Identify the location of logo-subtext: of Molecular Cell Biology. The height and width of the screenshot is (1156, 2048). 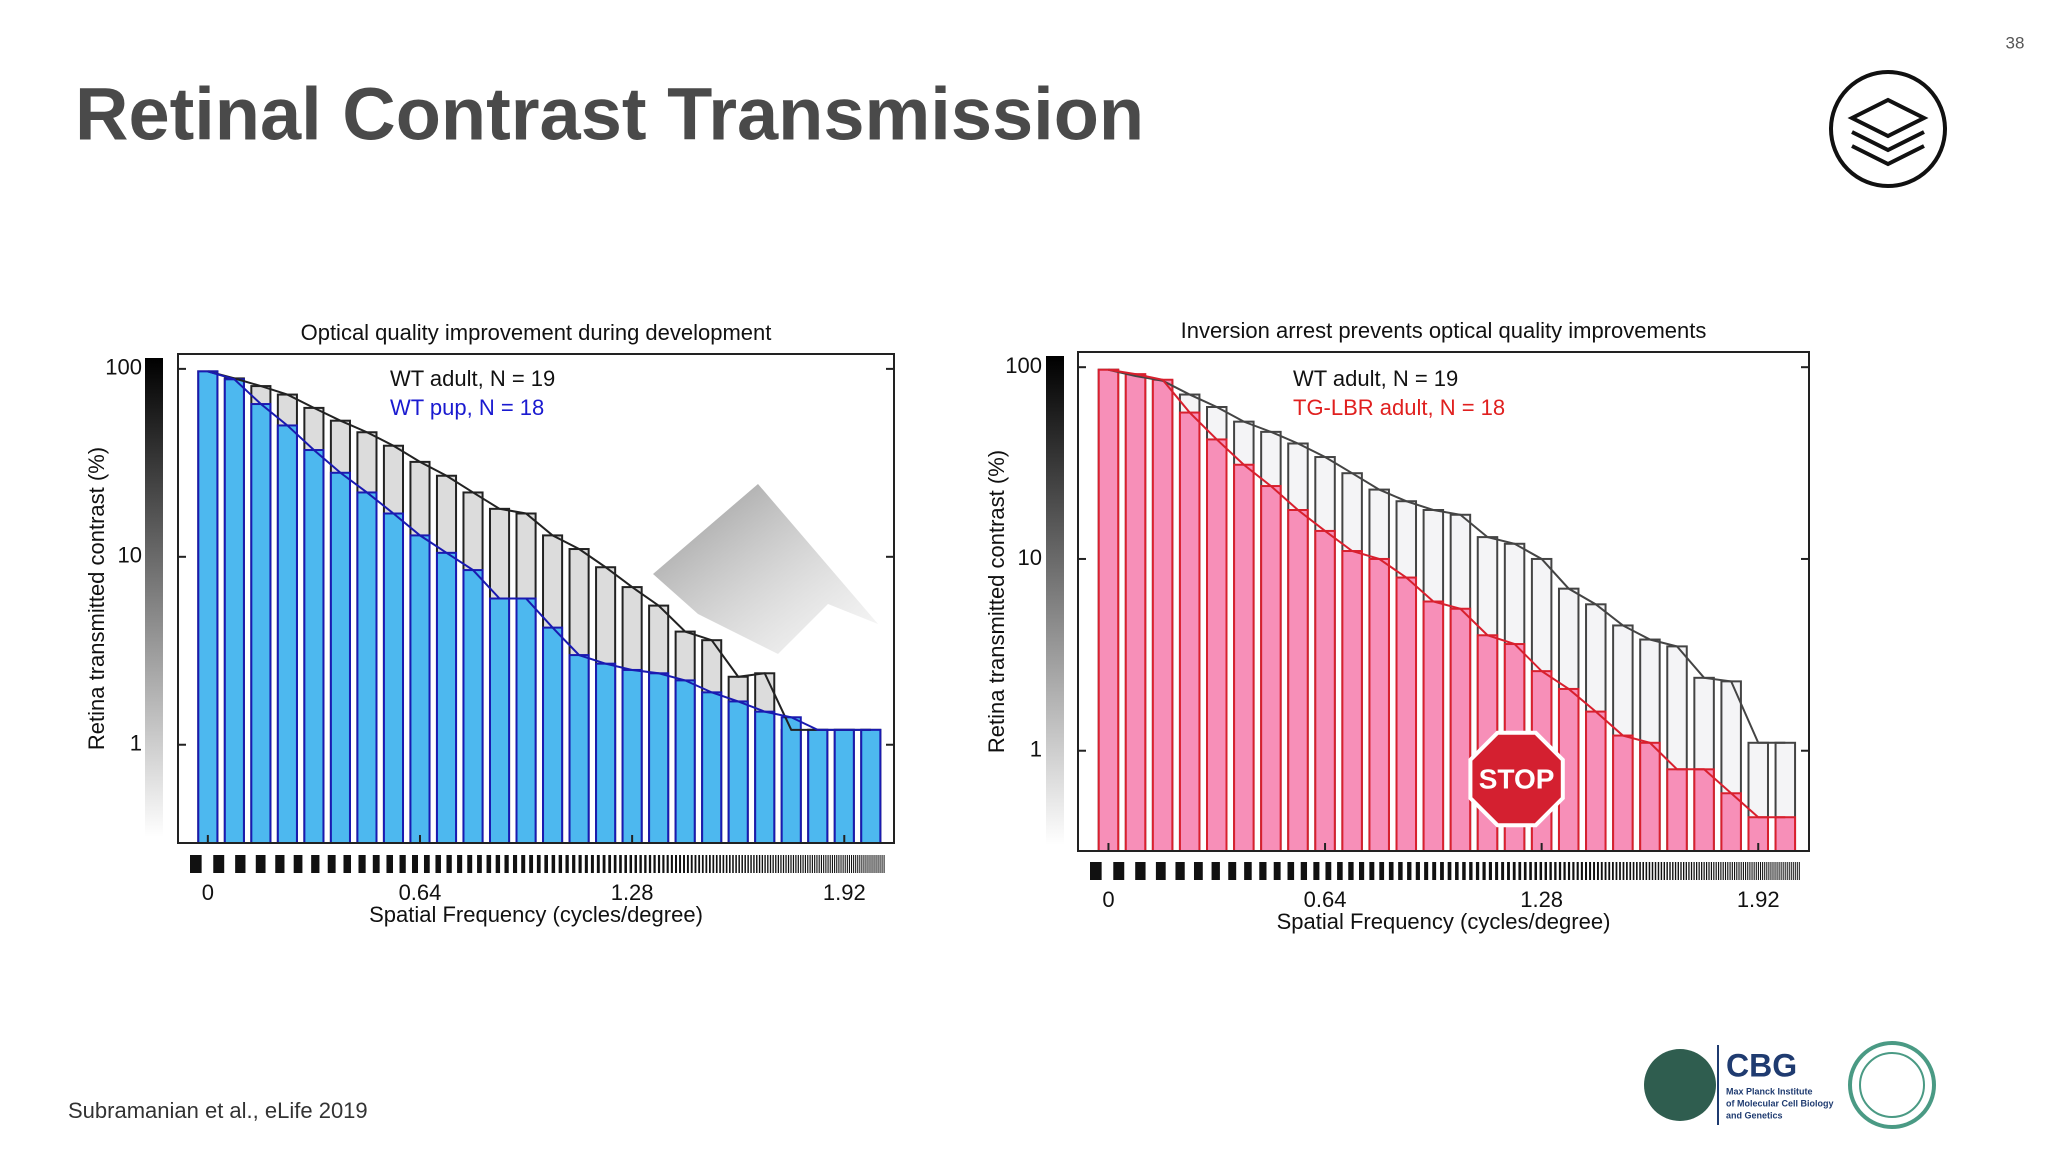
(1780, 1103).